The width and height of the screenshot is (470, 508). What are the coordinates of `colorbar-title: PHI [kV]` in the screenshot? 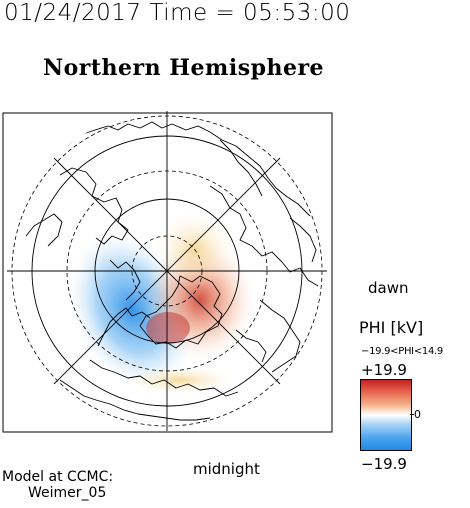 It's located at (391, 327).